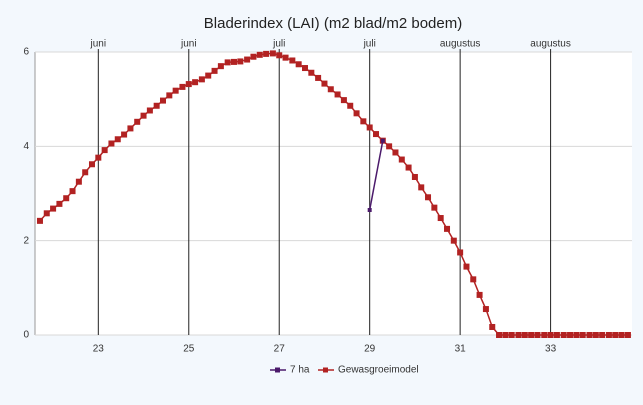 Image resolution: width=643 pixels, height=405 pixels. Describe the element at coordinates (461, 349) in the screenshot. I see `x-tick-label: 31` at that location.